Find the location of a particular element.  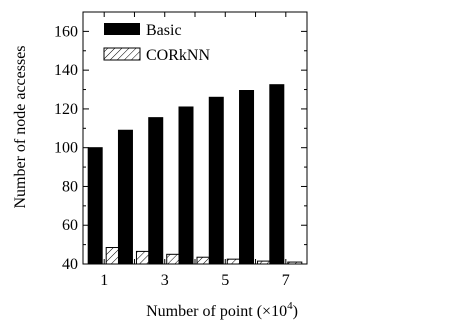

x-axis-label-close: ) is located at coordinates (295, 311).